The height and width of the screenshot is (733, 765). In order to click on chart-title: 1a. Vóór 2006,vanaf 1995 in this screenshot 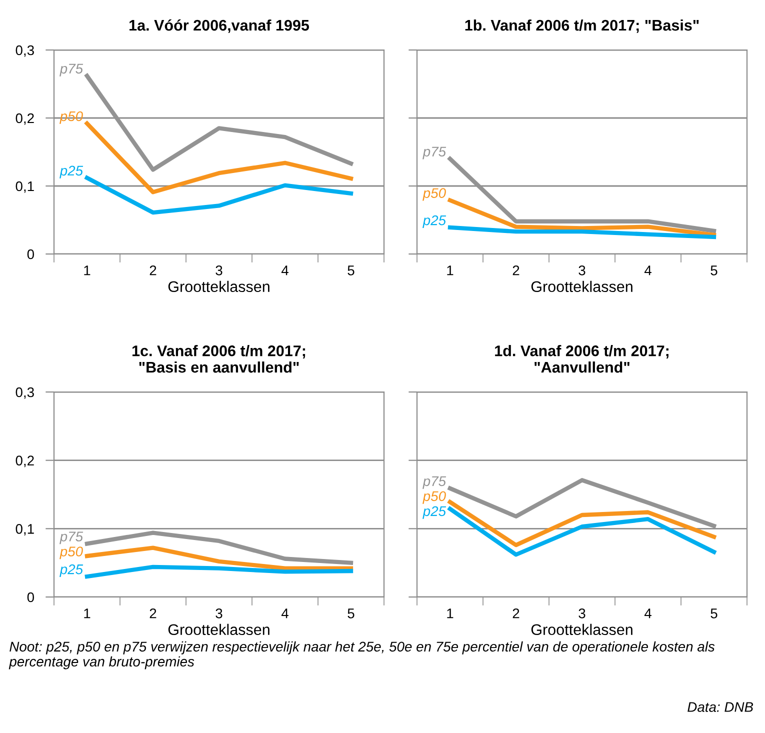, I will do `click(220, 26)`.